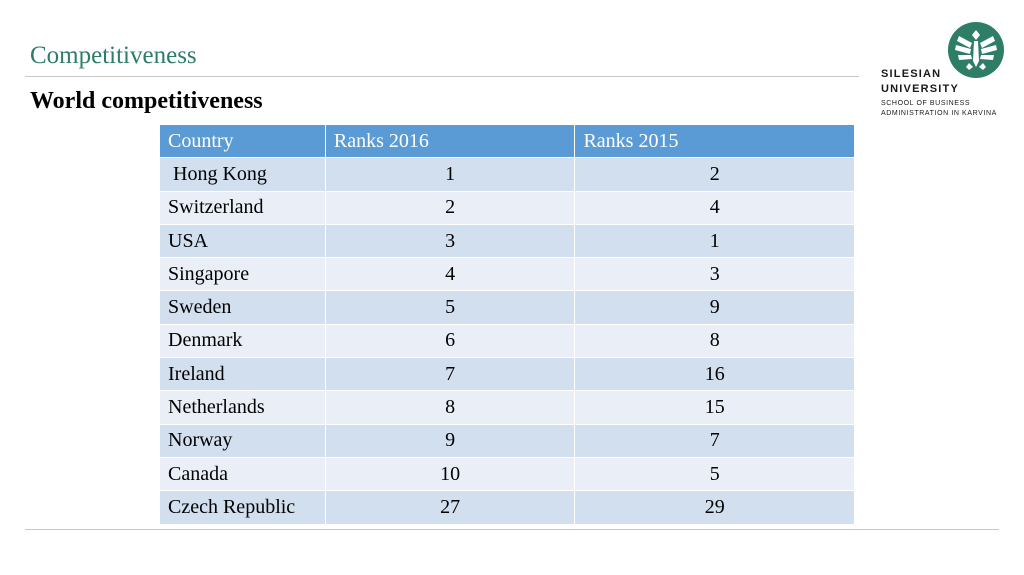 The width and height of the screenshot is (1024, 575). I want to click on table-row: Sweden 5 9, so click(507, 307).